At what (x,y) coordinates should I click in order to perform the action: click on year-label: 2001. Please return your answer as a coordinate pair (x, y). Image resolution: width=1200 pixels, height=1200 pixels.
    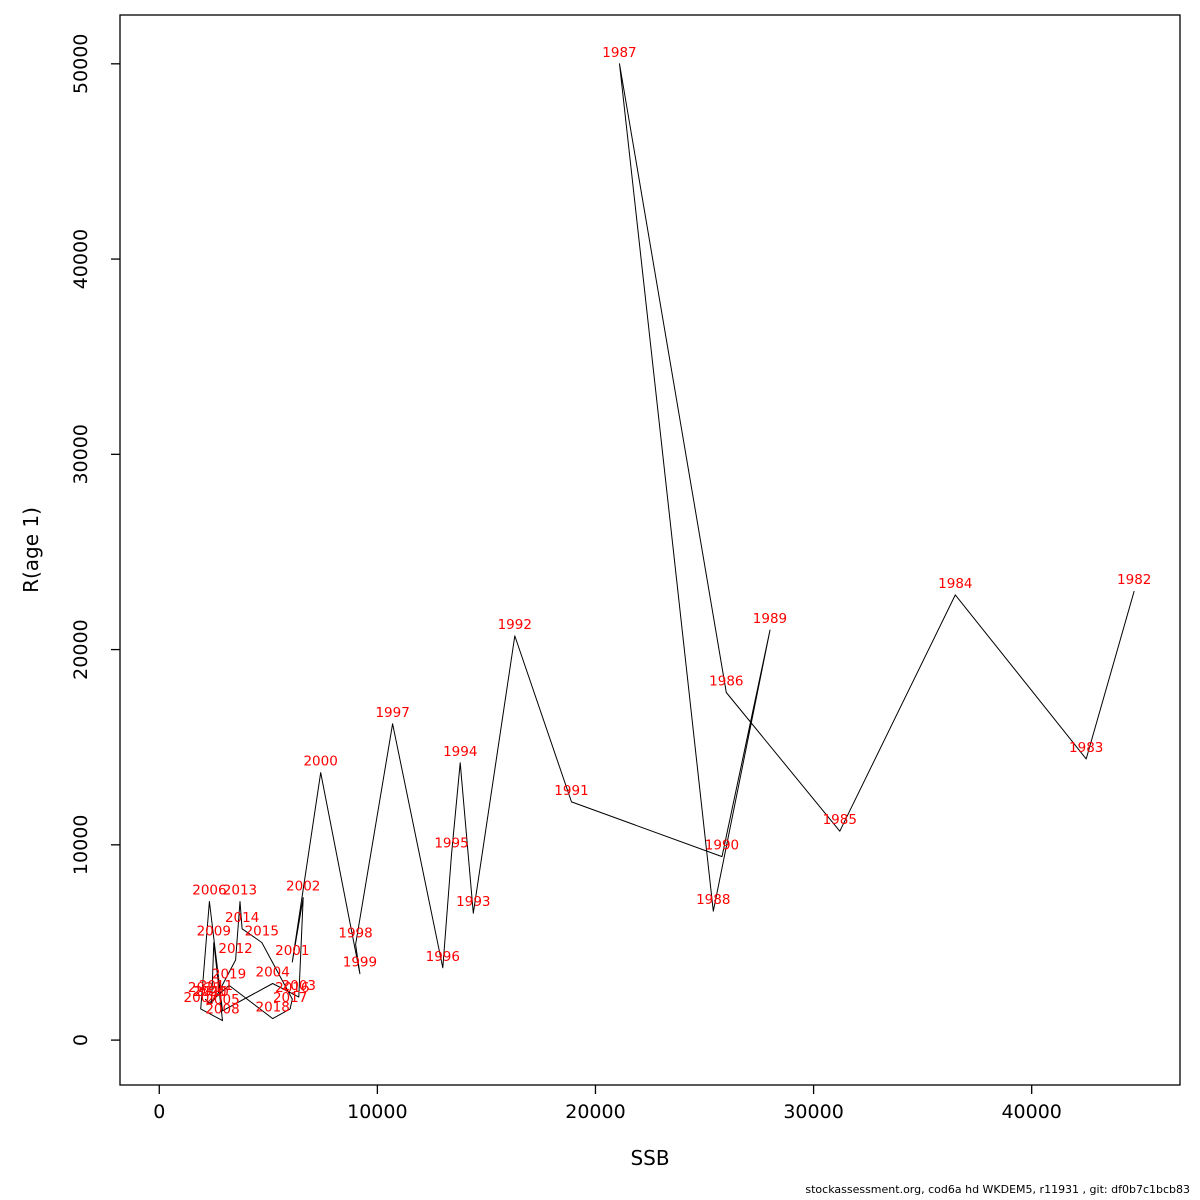
    Looking at the image, I should click on (292, 951).